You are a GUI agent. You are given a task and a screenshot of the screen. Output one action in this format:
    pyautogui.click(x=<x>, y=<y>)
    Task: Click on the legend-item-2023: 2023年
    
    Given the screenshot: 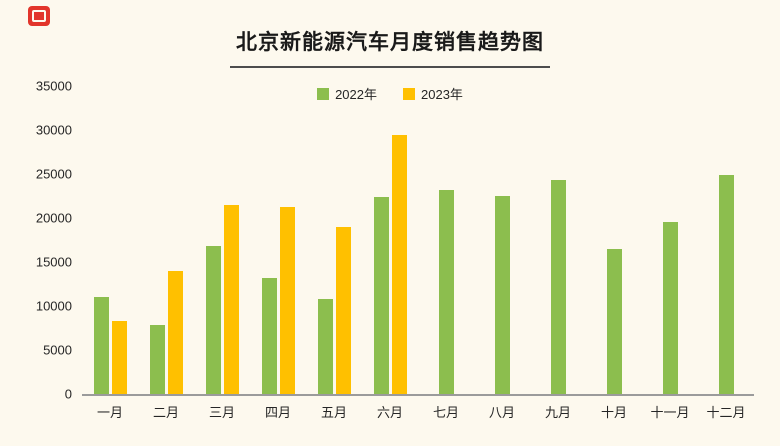 What is the action you would take?
    pyautogui.click(x=433, y=93)
    